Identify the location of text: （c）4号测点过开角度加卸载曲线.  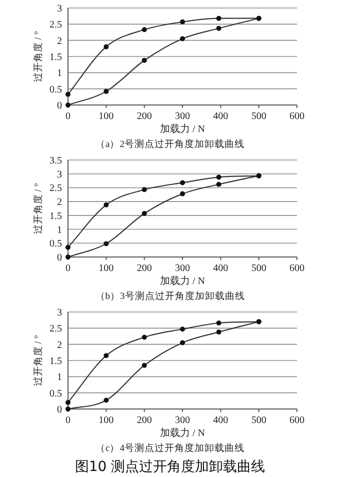
(170, 448).